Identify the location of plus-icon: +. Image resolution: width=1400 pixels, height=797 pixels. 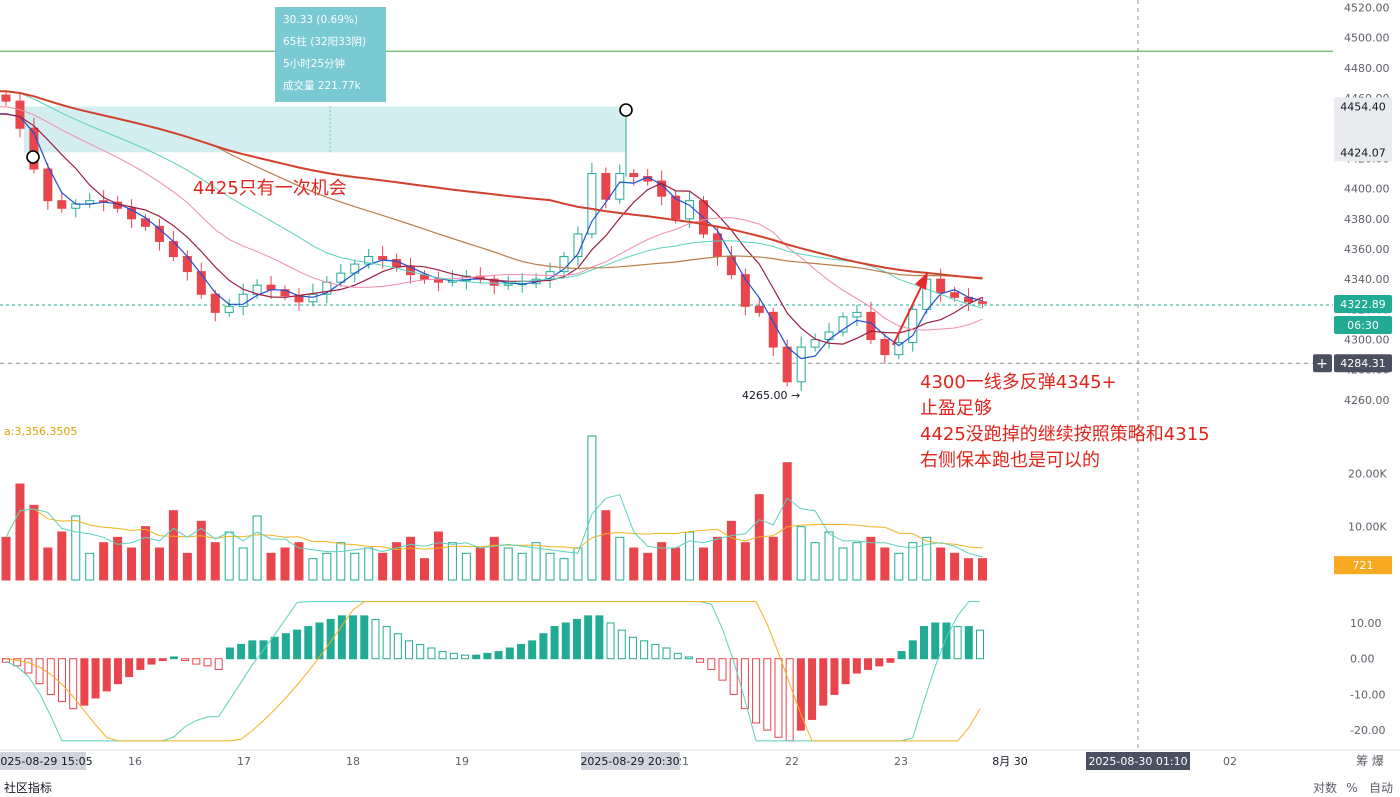
(1322, 364).